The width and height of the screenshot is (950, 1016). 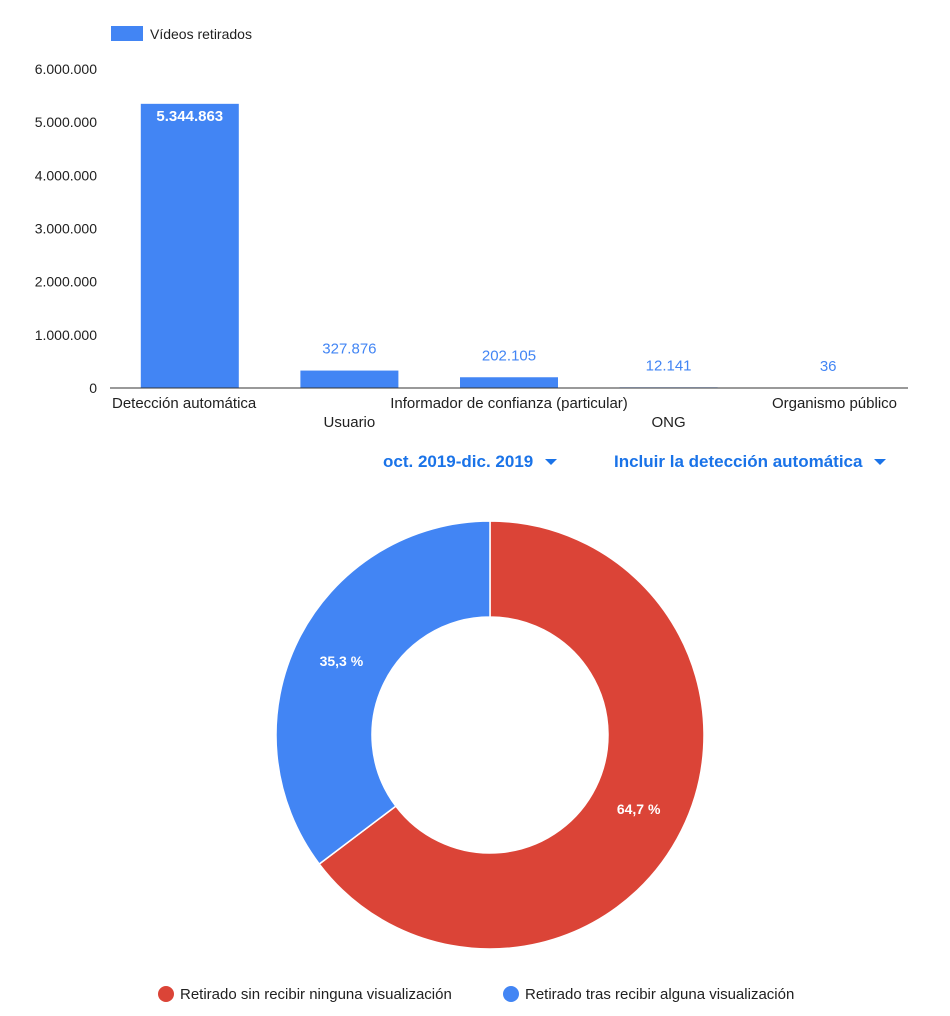 What do you see at coordinates (834, 403) in the screenshot?
I see `x-tick-label: Organismo público` at bounding box center [834, 403].